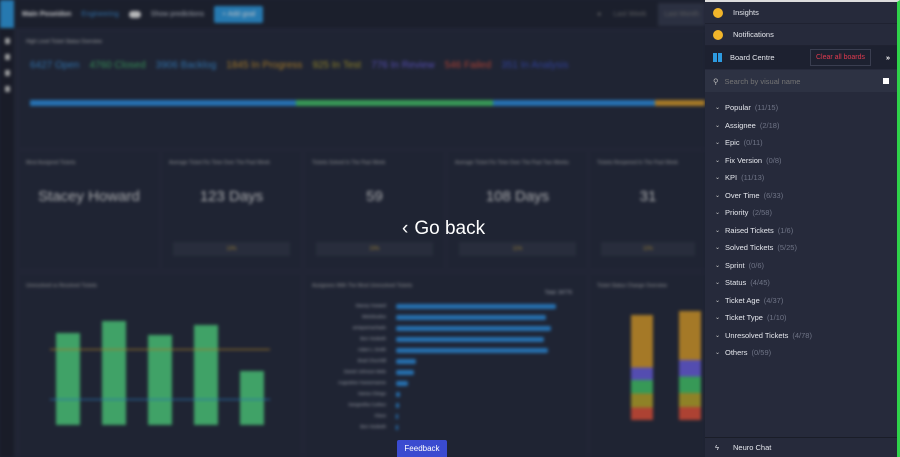 The image size is (900, 457). Describe the element at coordinates (801, 35) in the screenshot. I see `notifications-item: Notifications` at that location.